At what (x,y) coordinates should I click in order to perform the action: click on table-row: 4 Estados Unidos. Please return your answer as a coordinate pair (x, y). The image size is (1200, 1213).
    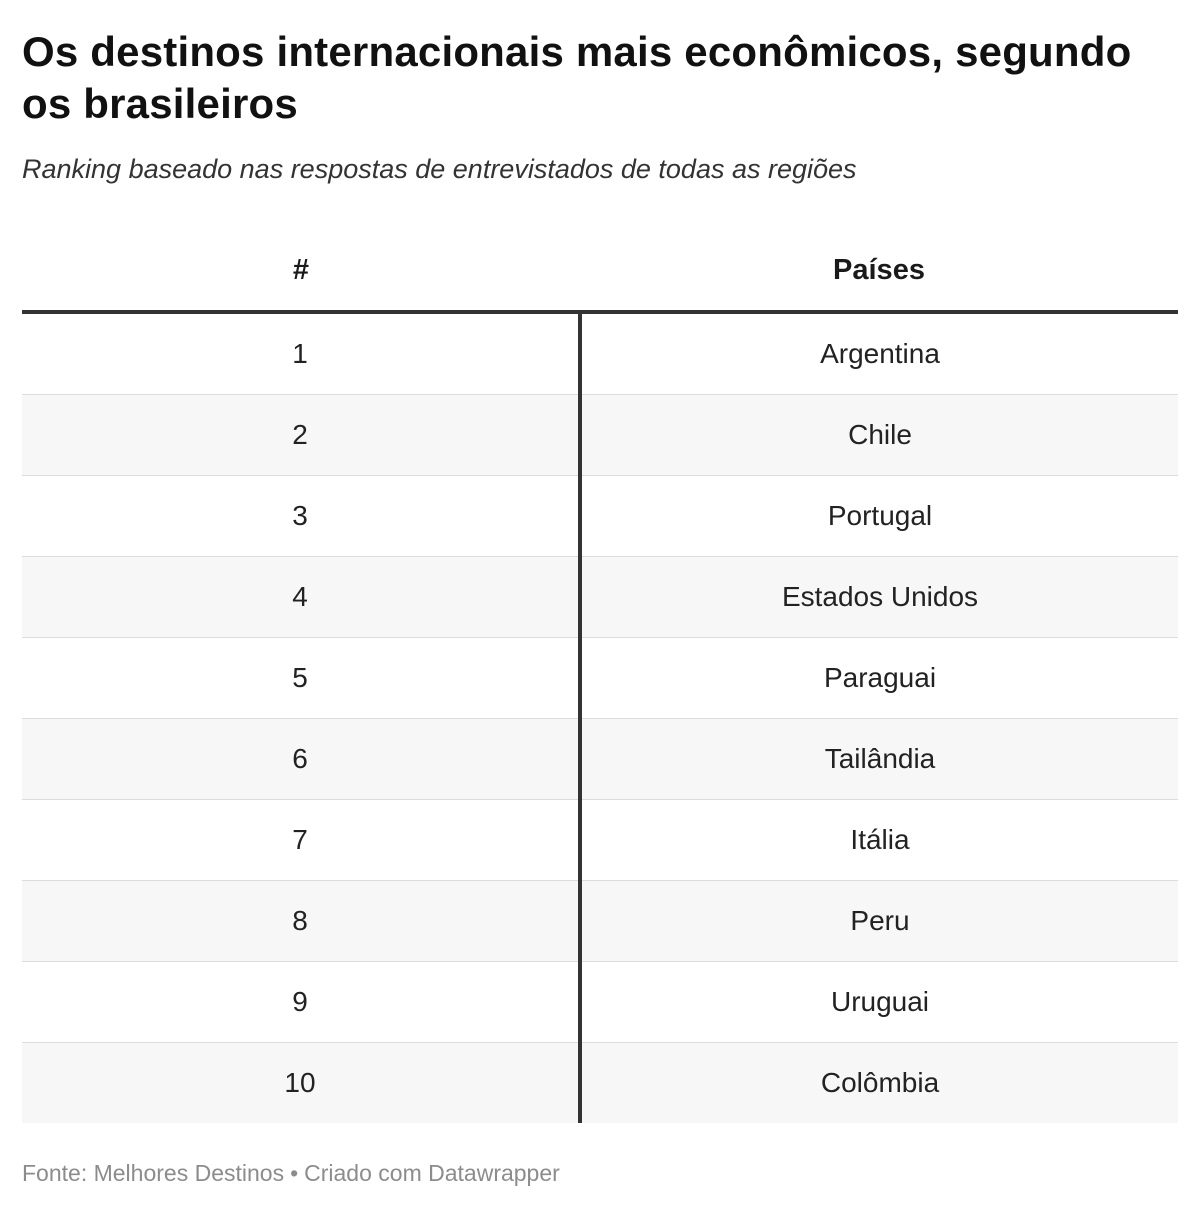
    Looking at the image, I should click on (600, 597).